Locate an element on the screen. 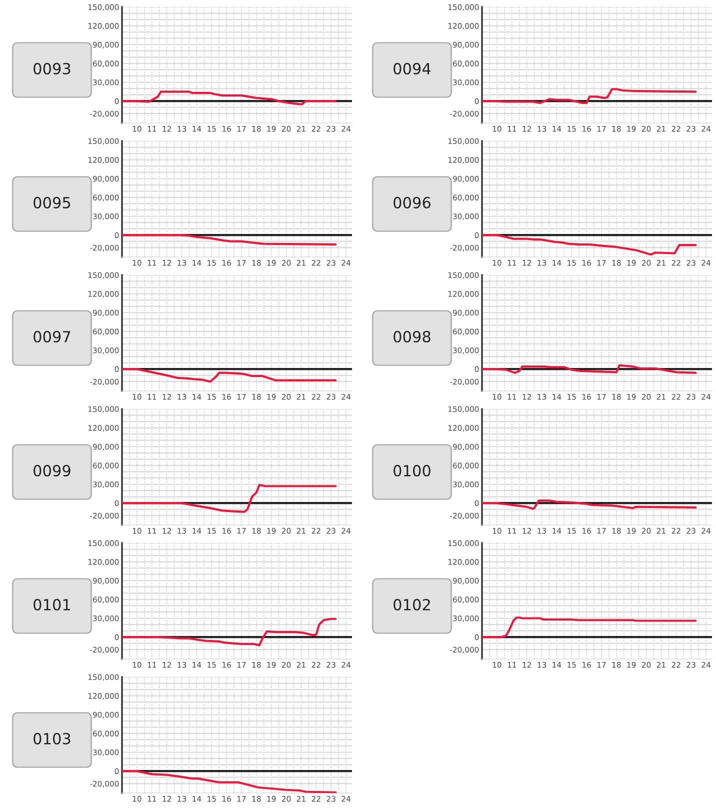 This screenshot has height=811, width=716. text: 0102 is located at coordinates (412, 604).